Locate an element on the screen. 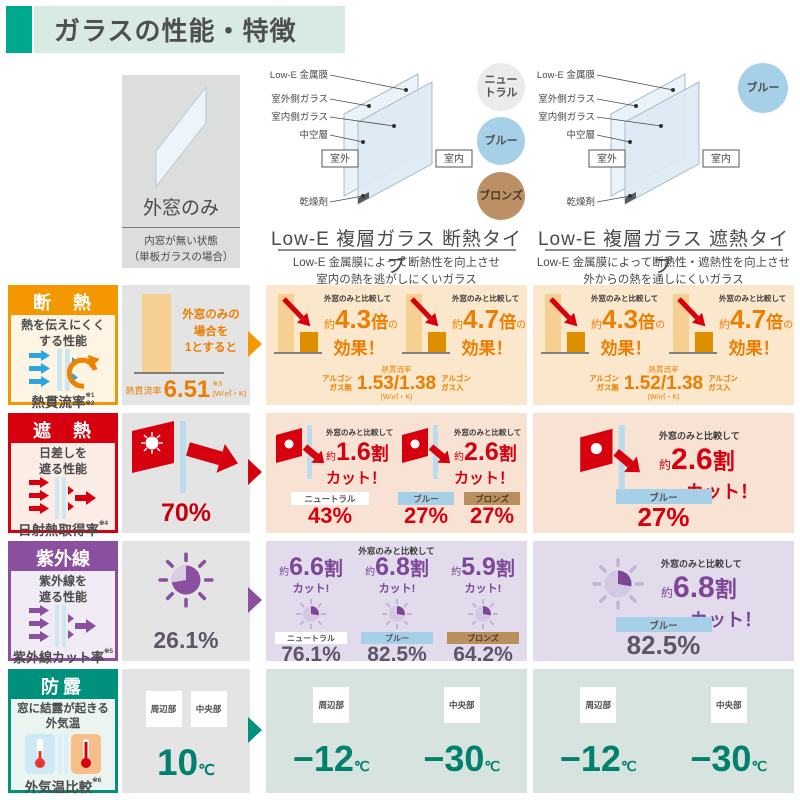 This screenshot has height=800, width=800. u-value-unit: (W/㎡・K) is located at coordinates (396, 397).